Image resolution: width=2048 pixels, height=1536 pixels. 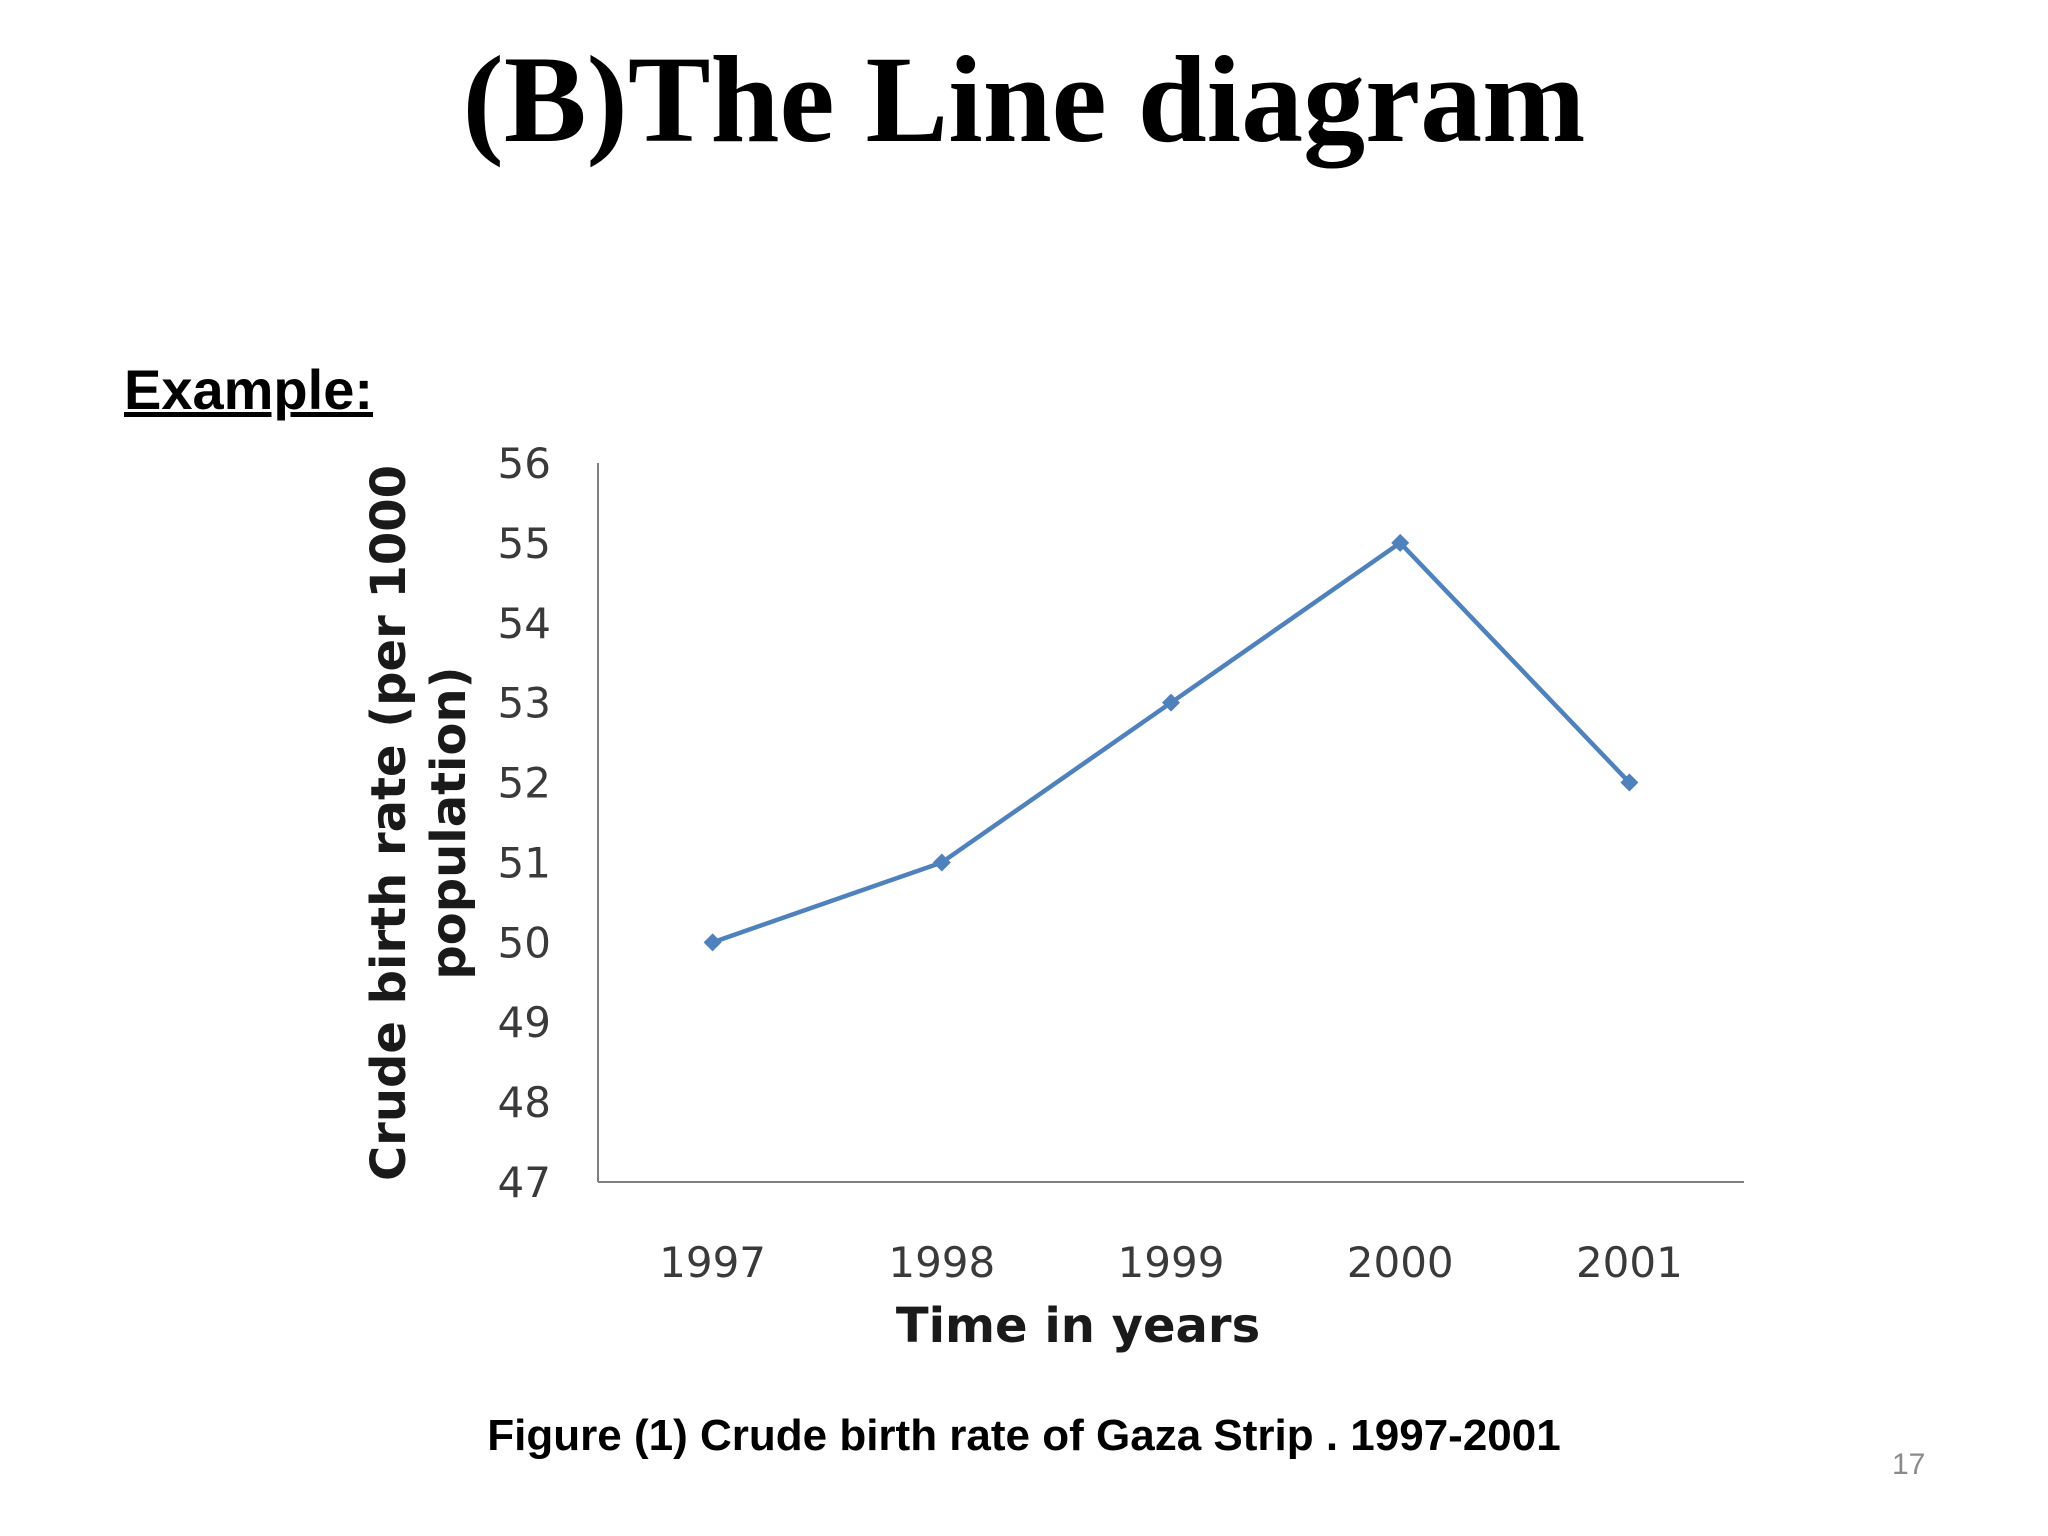 What do you see at coordinates (524, 1182) in the screenshot?
I see `y-tick-label: 47` at bounding box center [524, 1182].